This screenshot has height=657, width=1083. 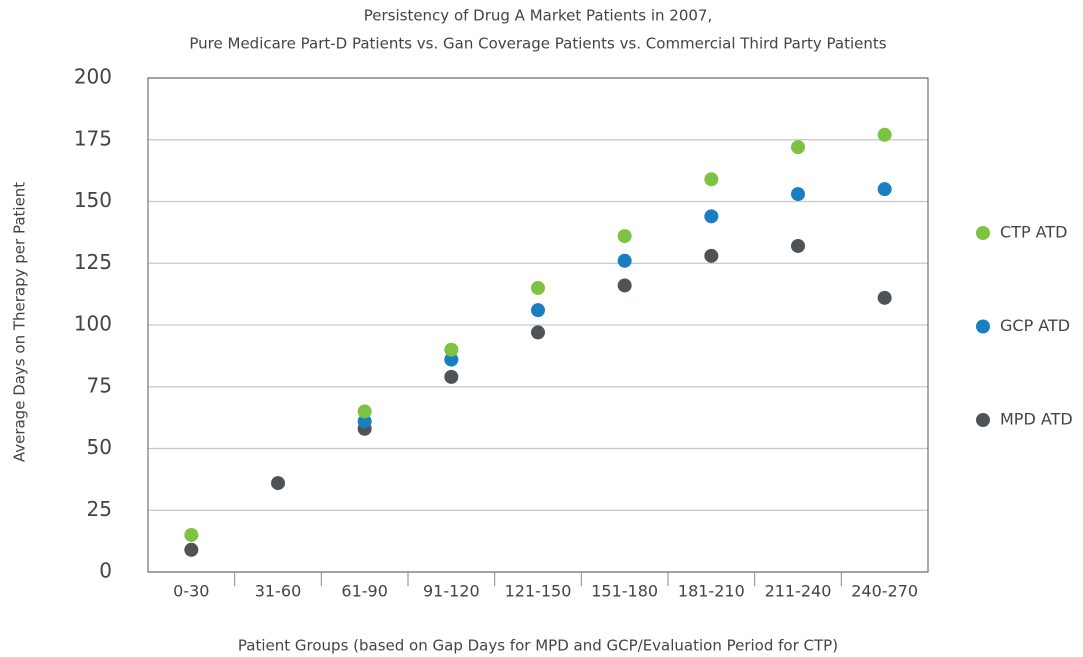 I want to click on x-tick-label: 0-30, so click(x=191, y=591).